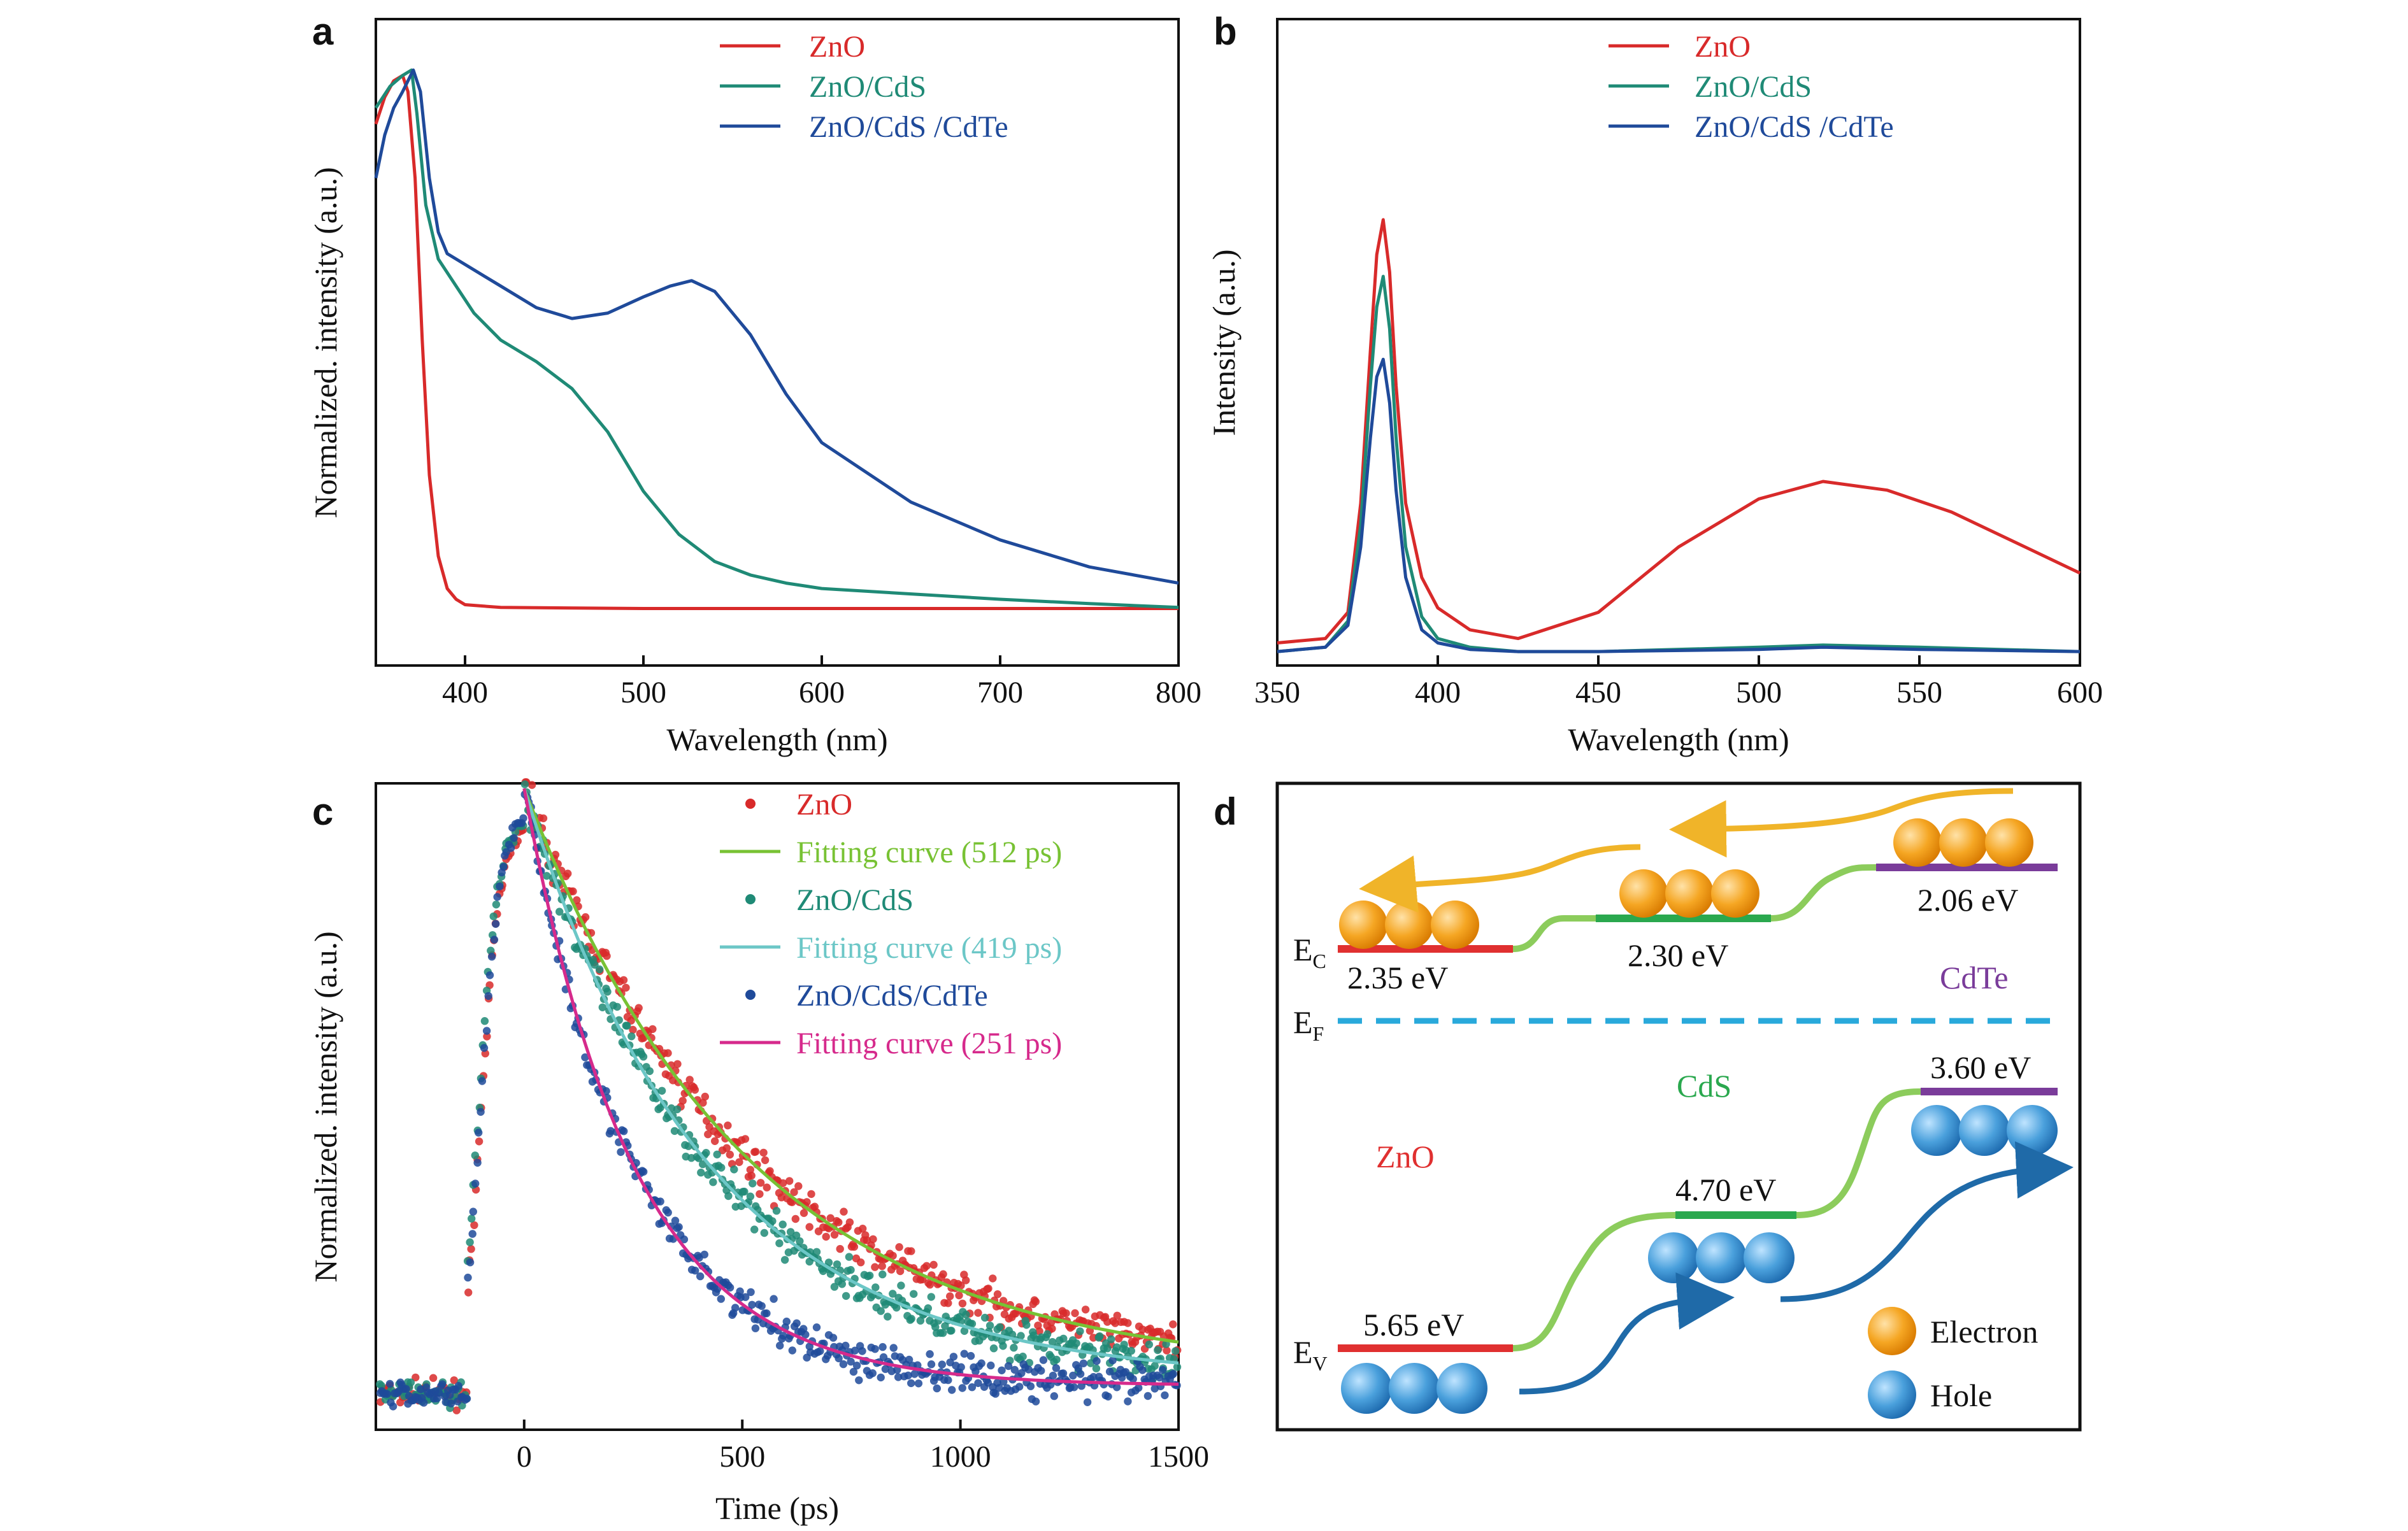 The height and width of the screenshot is (1531, 2408). I want to click on xtick-label: 700, so click(1000, 692).